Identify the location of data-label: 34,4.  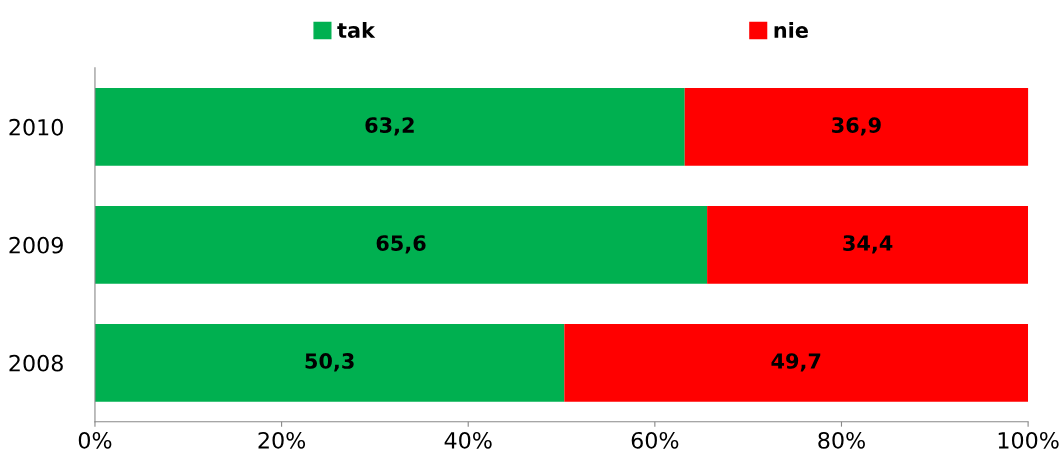
(868, 244).